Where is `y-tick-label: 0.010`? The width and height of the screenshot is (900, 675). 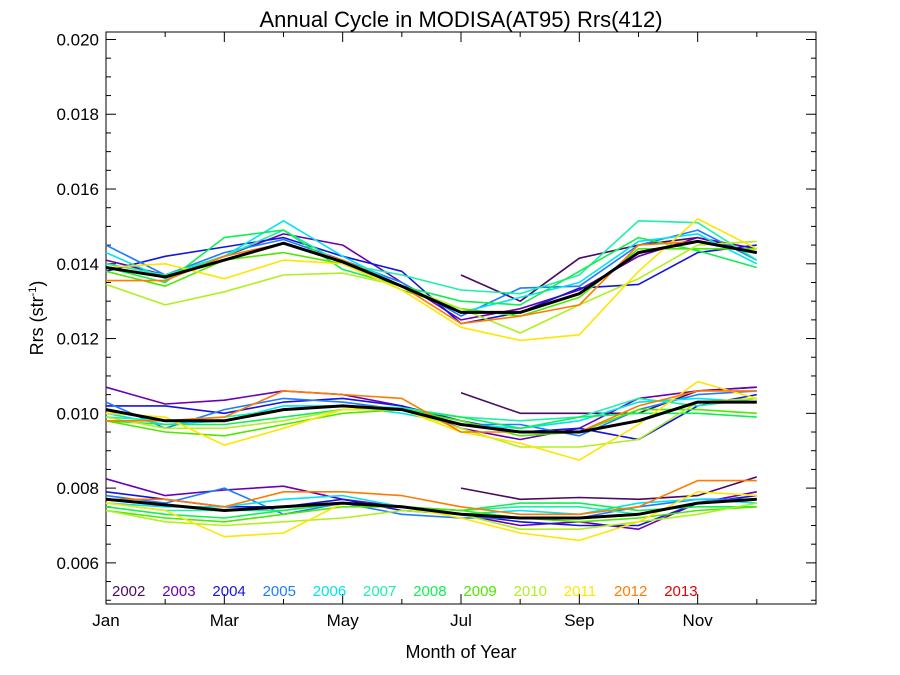
y-tick-label: 0.010 is located at coordinates (77, 413).